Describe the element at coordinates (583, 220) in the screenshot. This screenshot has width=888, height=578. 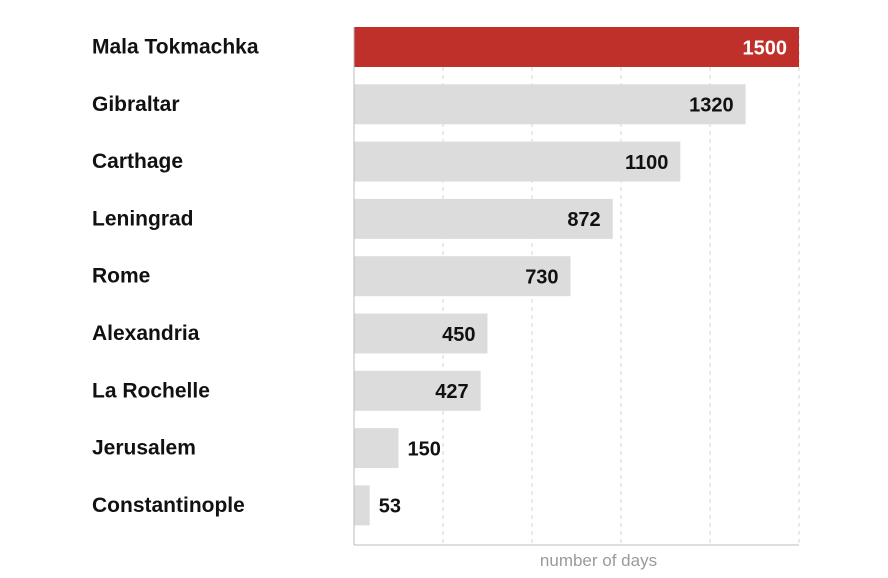
I see `value-label-3: 872` at that location.